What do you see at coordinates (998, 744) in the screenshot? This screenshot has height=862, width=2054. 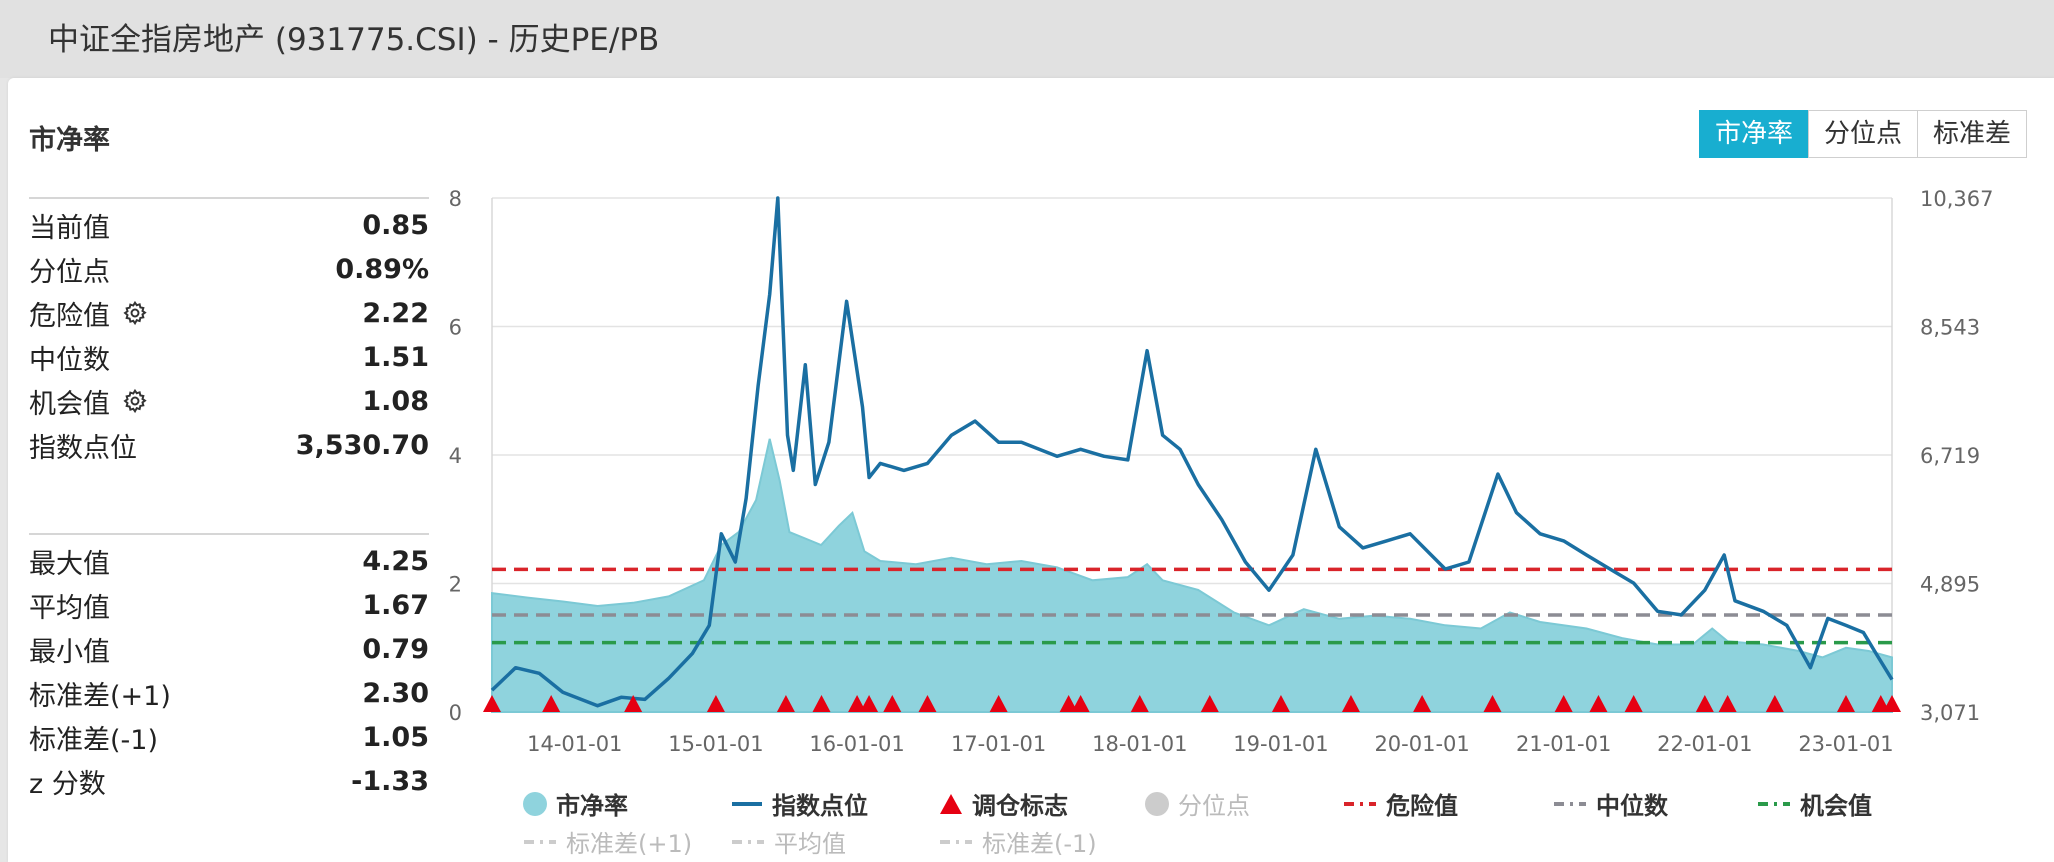 I see `x-tick-label: 17-01-01` at bounding box center [998, 744].